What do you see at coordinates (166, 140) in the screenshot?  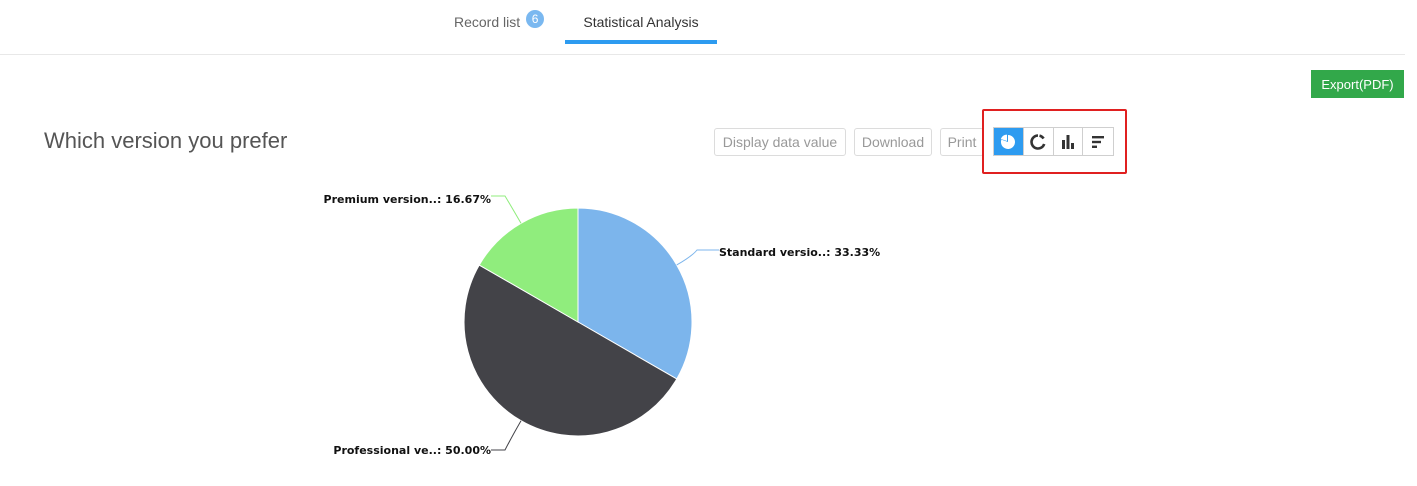 I see `chart-title: Which version you prefer` at bounding box center [166, 140].